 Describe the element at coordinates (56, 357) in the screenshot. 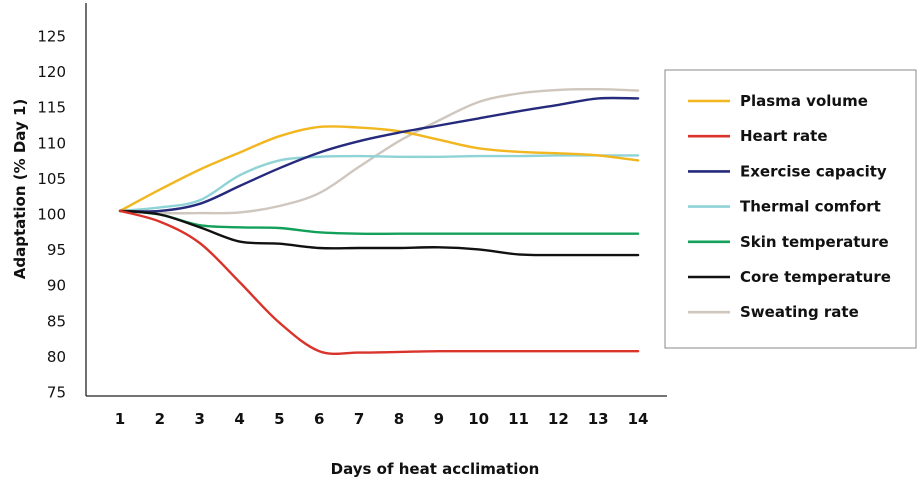

I see `y-tick-label: 80` at that location.